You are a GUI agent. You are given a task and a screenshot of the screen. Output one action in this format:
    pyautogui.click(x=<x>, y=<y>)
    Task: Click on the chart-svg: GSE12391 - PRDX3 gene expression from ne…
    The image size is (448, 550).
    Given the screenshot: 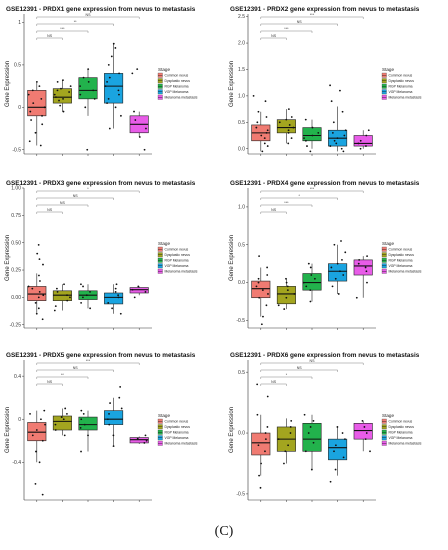 What is the action you would take?
    pyautogui.click(x=101, y=255)
    